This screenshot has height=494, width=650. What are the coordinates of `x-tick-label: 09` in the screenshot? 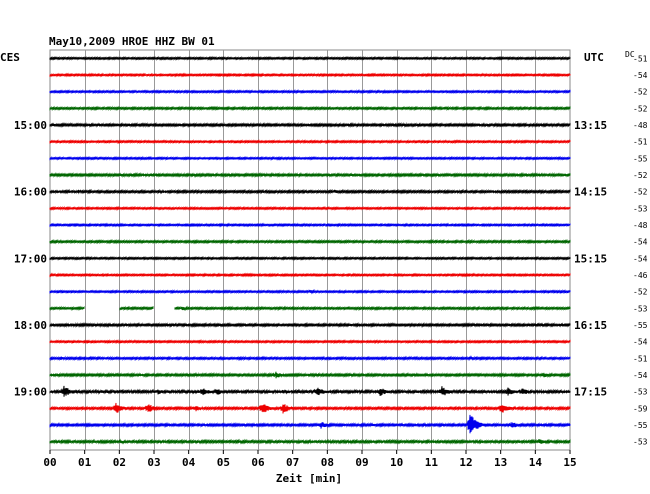 It's located at (361, 462).